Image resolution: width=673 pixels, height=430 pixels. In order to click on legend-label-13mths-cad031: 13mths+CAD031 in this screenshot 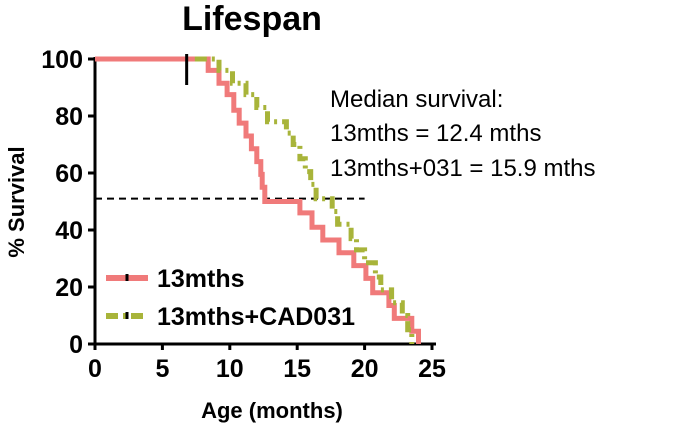, I will do `click(256, 317)`.